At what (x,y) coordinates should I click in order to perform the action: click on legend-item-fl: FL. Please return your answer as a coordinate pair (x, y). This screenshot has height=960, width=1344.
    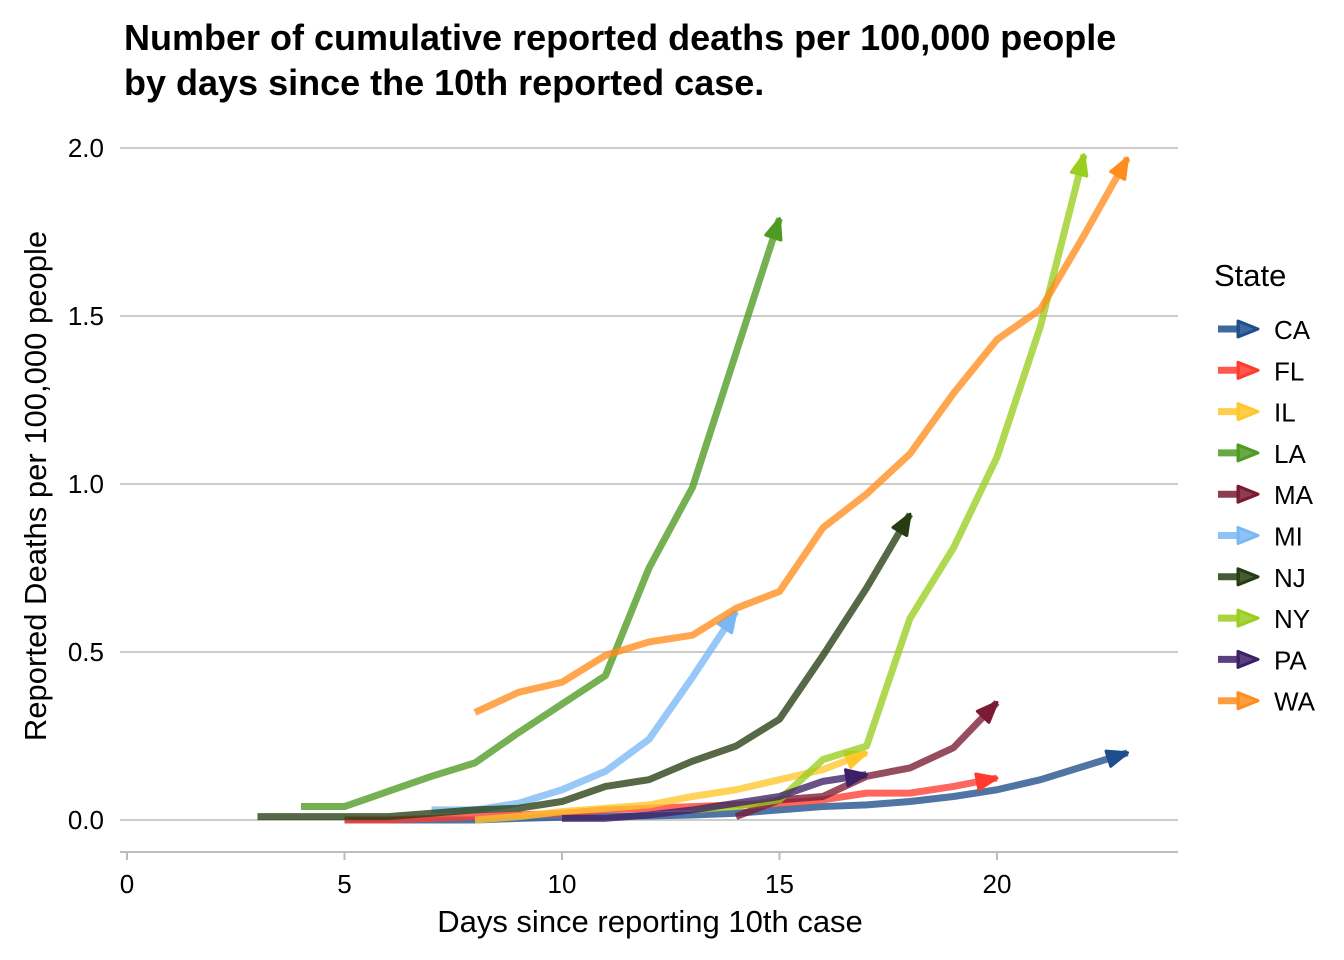
    Looking at the image, I should click on (1261, 371).